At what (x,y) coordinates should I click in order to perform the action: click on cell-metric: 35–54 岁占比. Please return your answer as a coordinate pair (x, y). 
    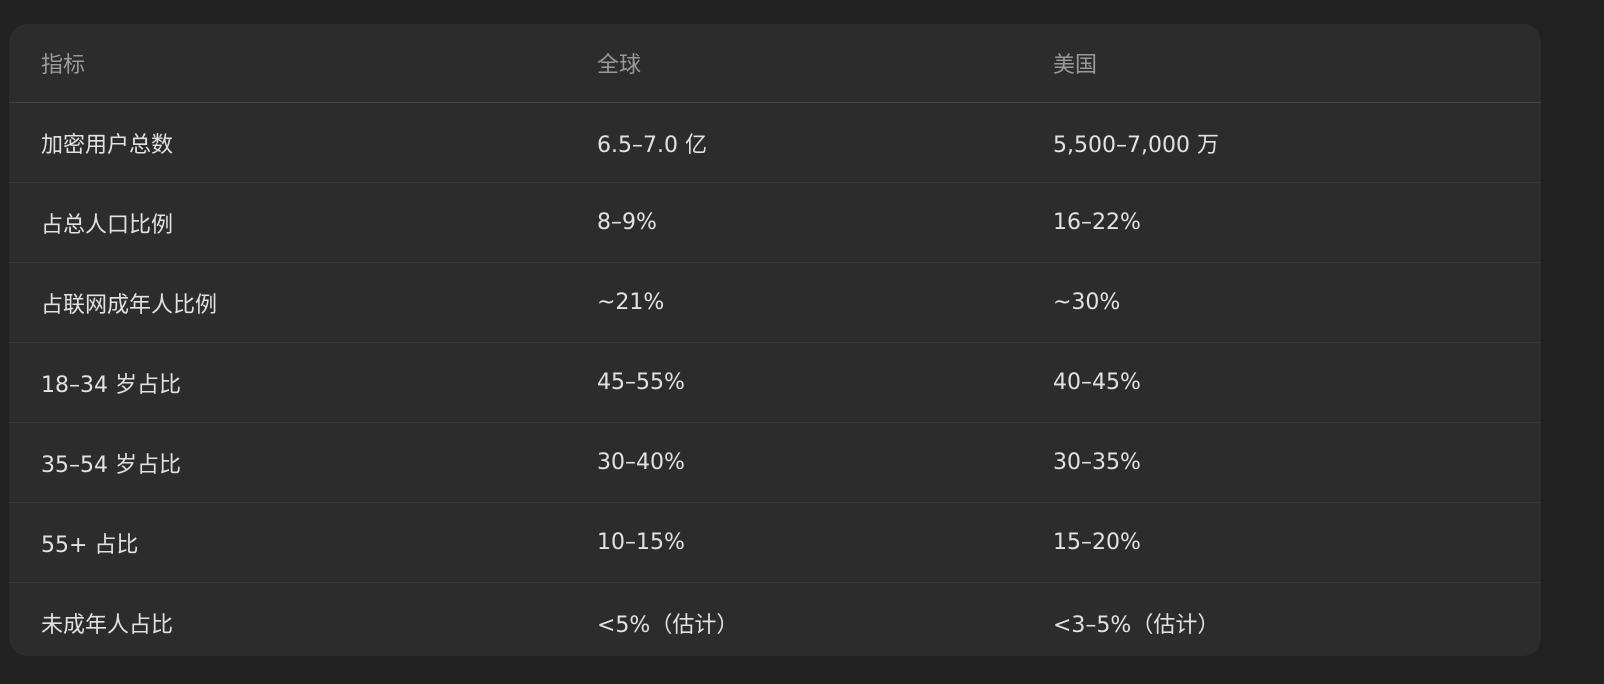
    Looking at the image, I should click on (303, 462).